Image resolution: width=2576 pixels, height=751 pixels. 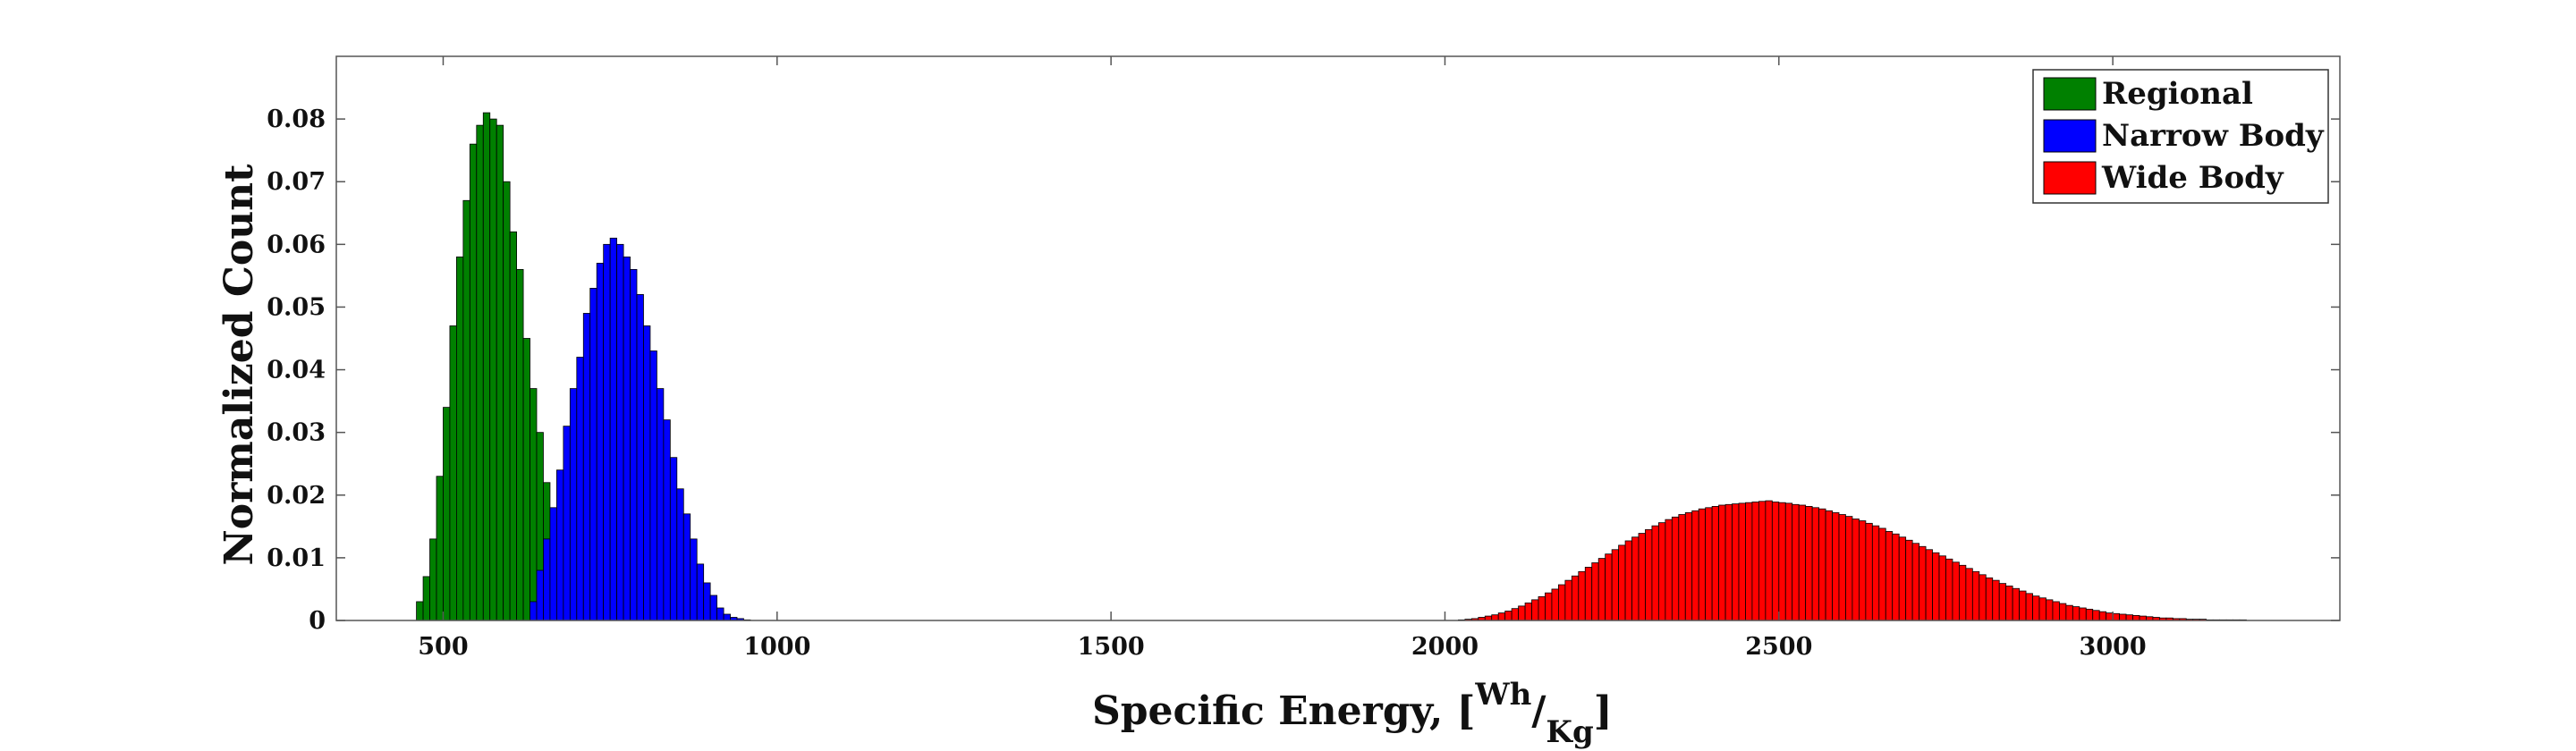 I want to click on series-narrow-body, so click(x=640, y=429).